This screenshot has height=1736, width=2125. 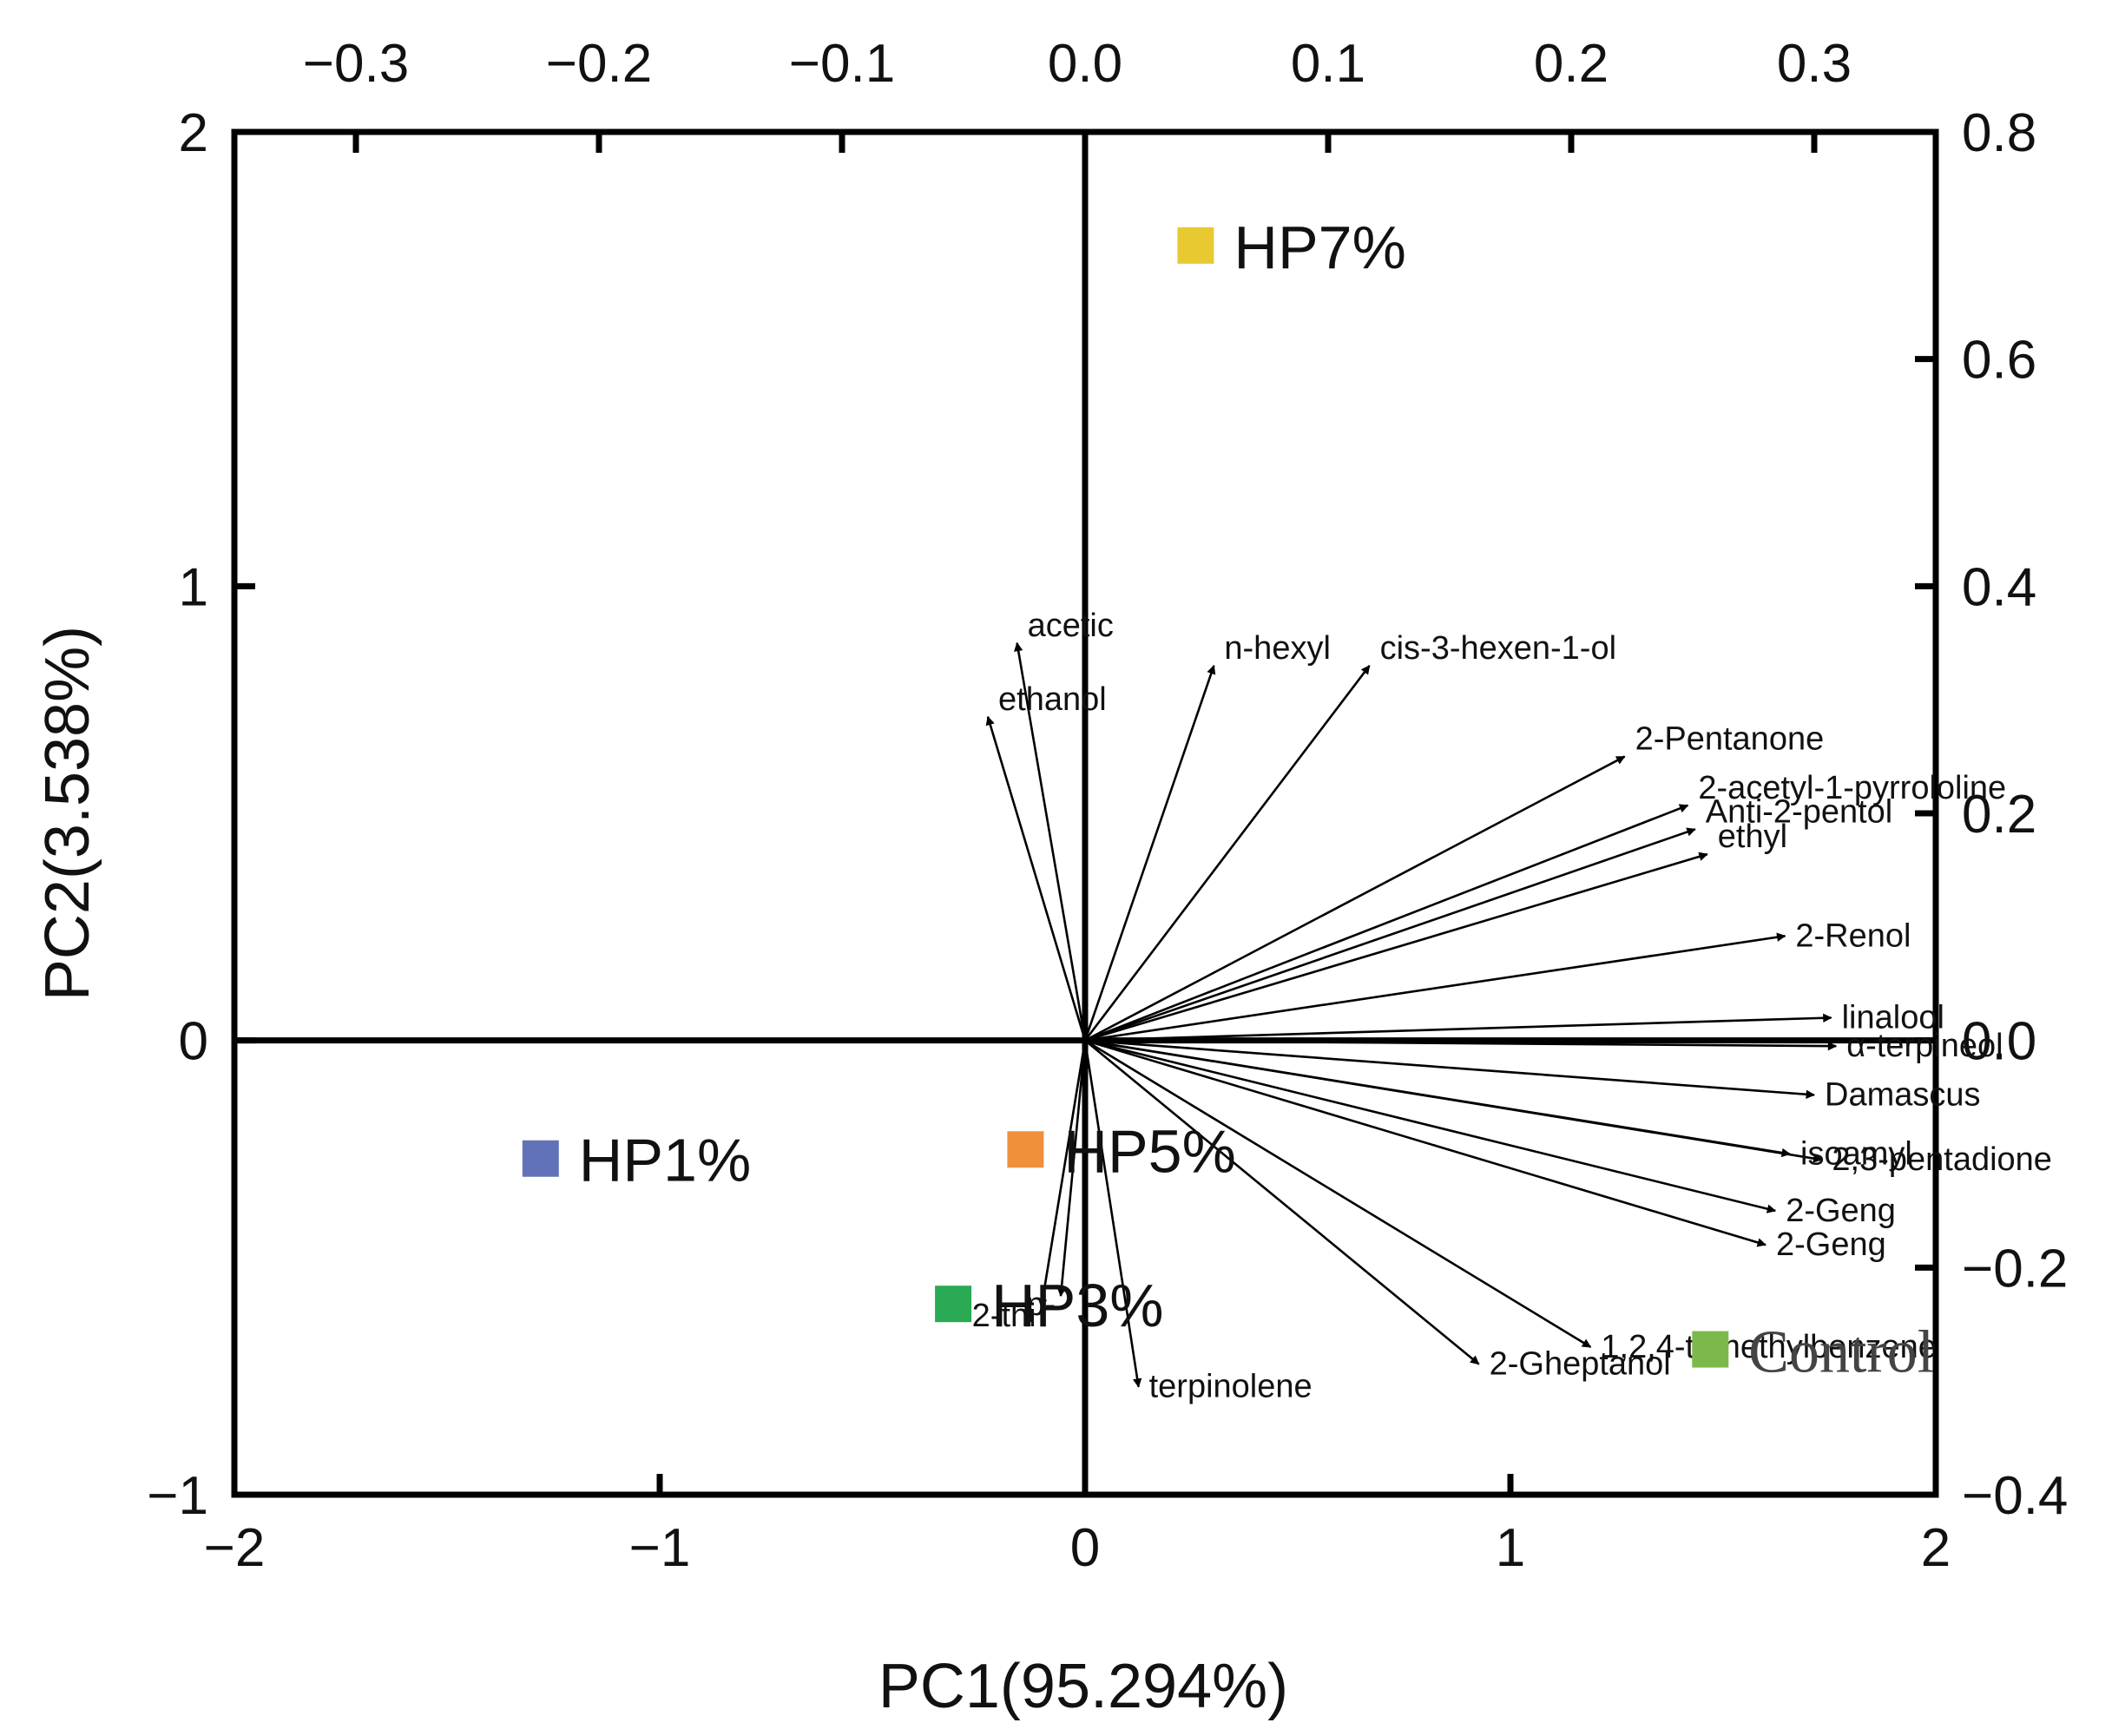 I want to click on right-y-tick-label: 0.2, so click(x=1999, y=815).